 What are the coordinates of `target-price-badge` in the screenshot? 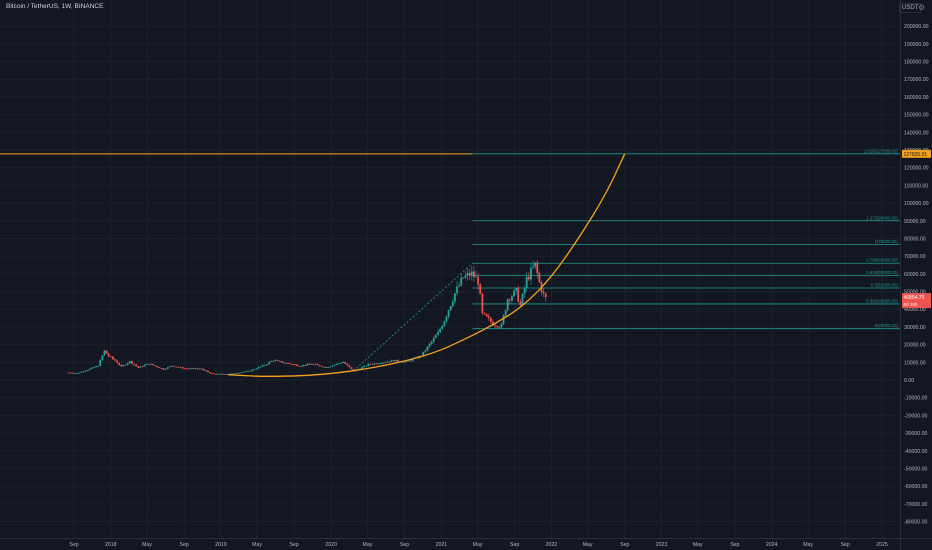 It's located at (916, 153).